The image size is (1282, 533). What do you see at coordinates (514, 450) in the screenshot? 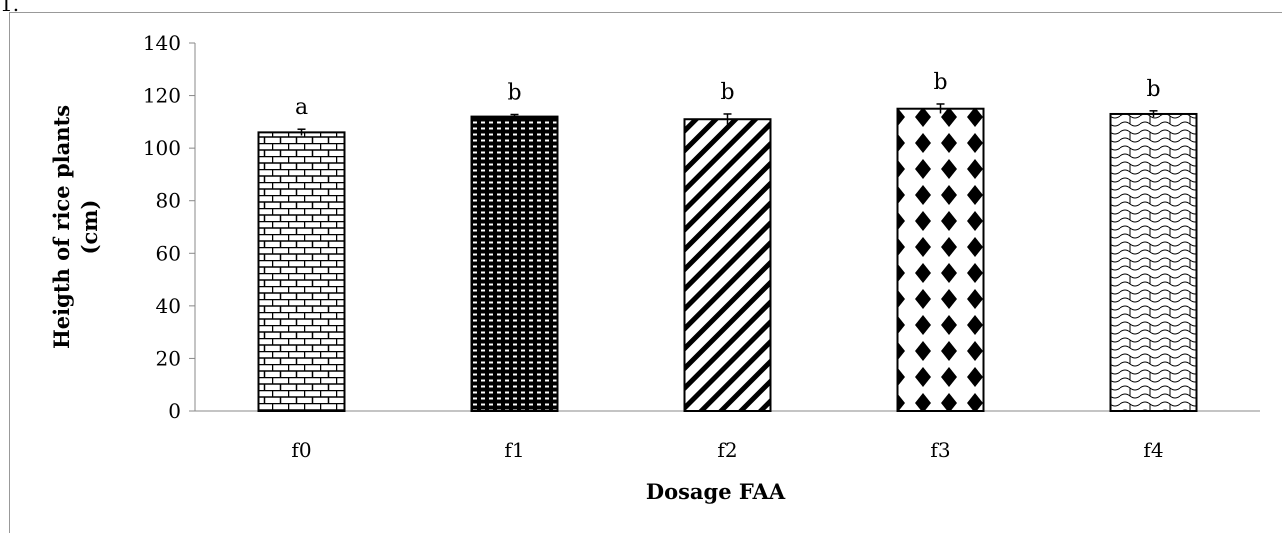
I see `x-tick-label-f1: f1` at bounding box center [514, 450].